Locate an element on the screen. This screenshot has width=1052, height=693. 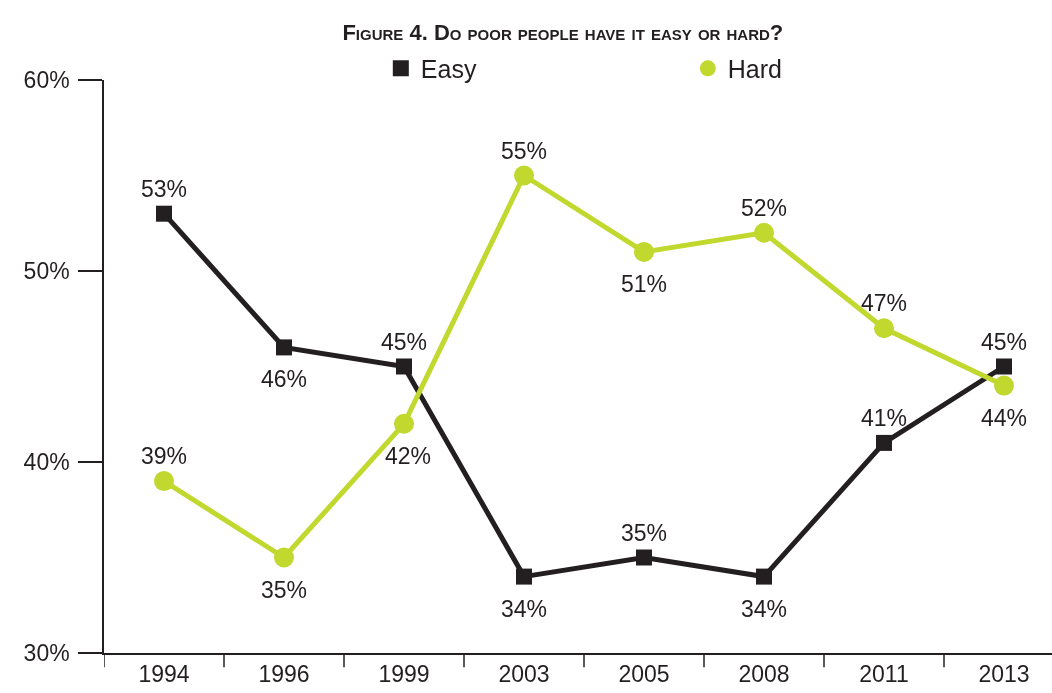
data-label: 41% is located at coordinates (884, 418).